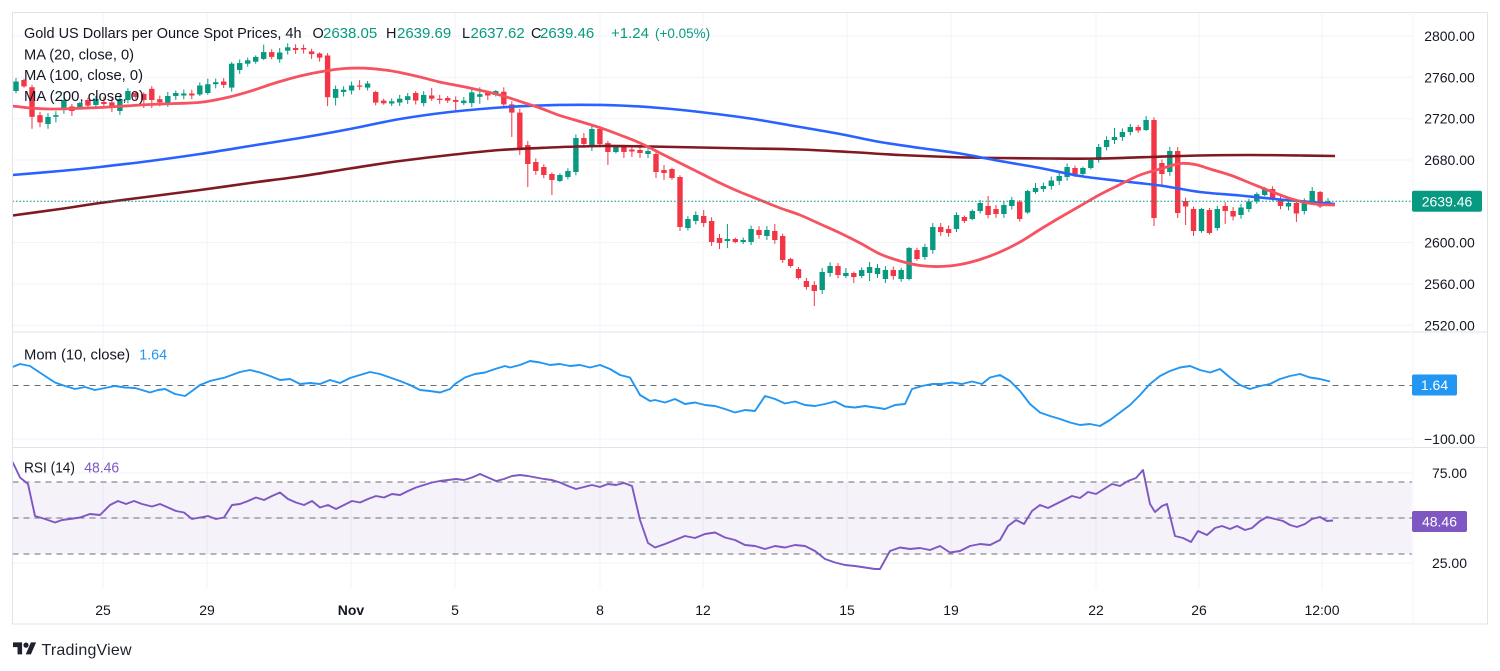  What do you see at coordinates (1449, 77) in the screenshot?
I see `svg-text: 2760.00` at bounding box center [1449, 77].